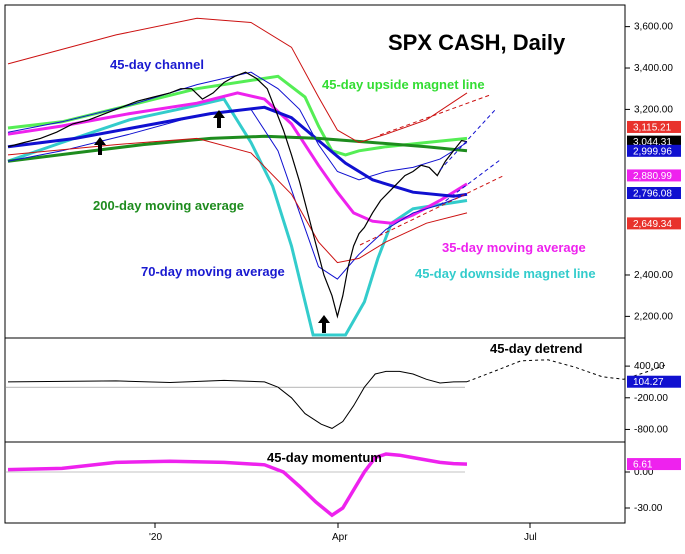  I want to click on svg-text: 2,880.99, so click(652, 176).